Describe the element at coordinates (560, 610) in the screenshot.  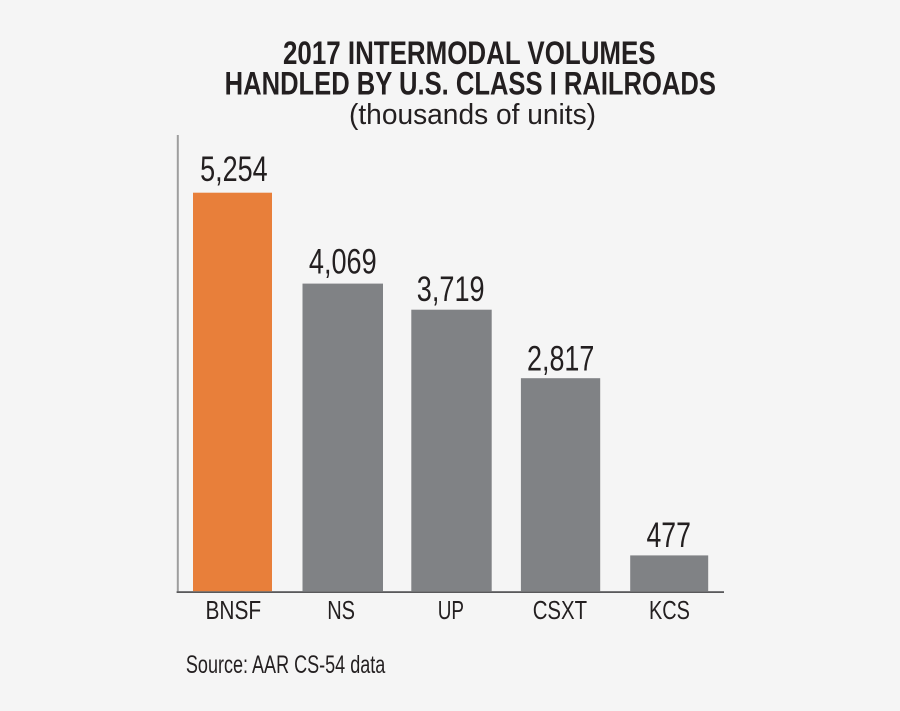
I see `svg-text: CSXT` at that location.